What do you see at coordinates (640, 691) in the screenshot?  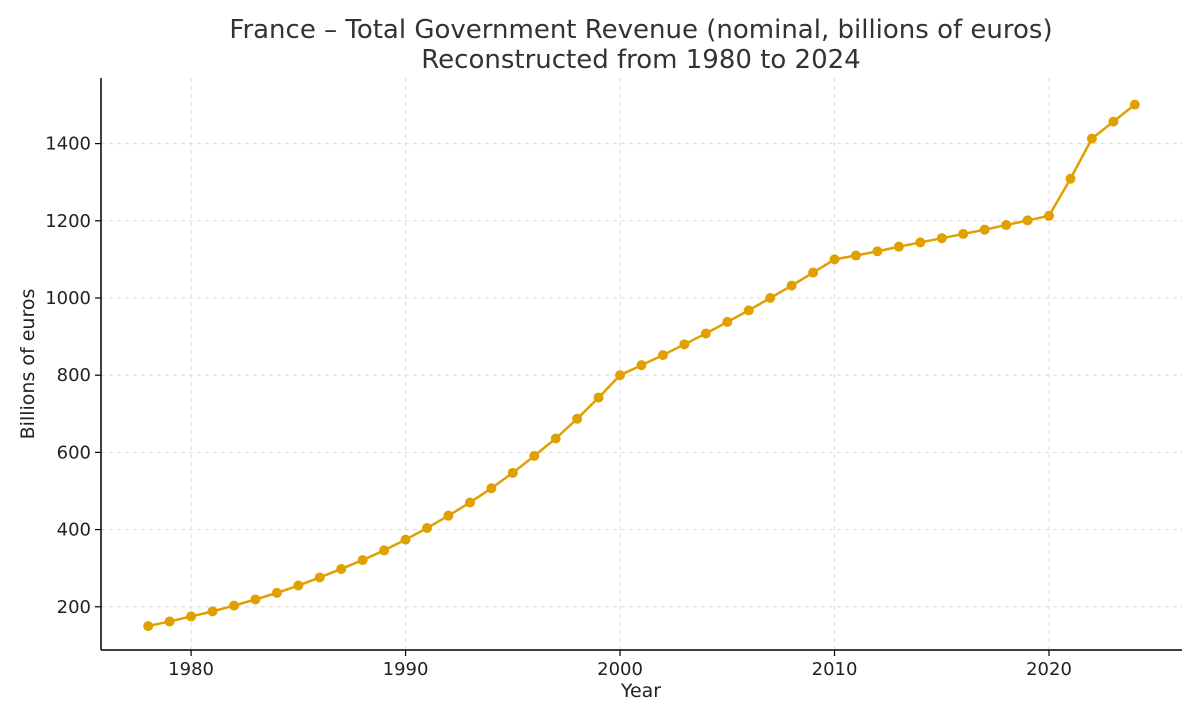 I see `x-axis-label: Year` at bounding box center [640, 691].